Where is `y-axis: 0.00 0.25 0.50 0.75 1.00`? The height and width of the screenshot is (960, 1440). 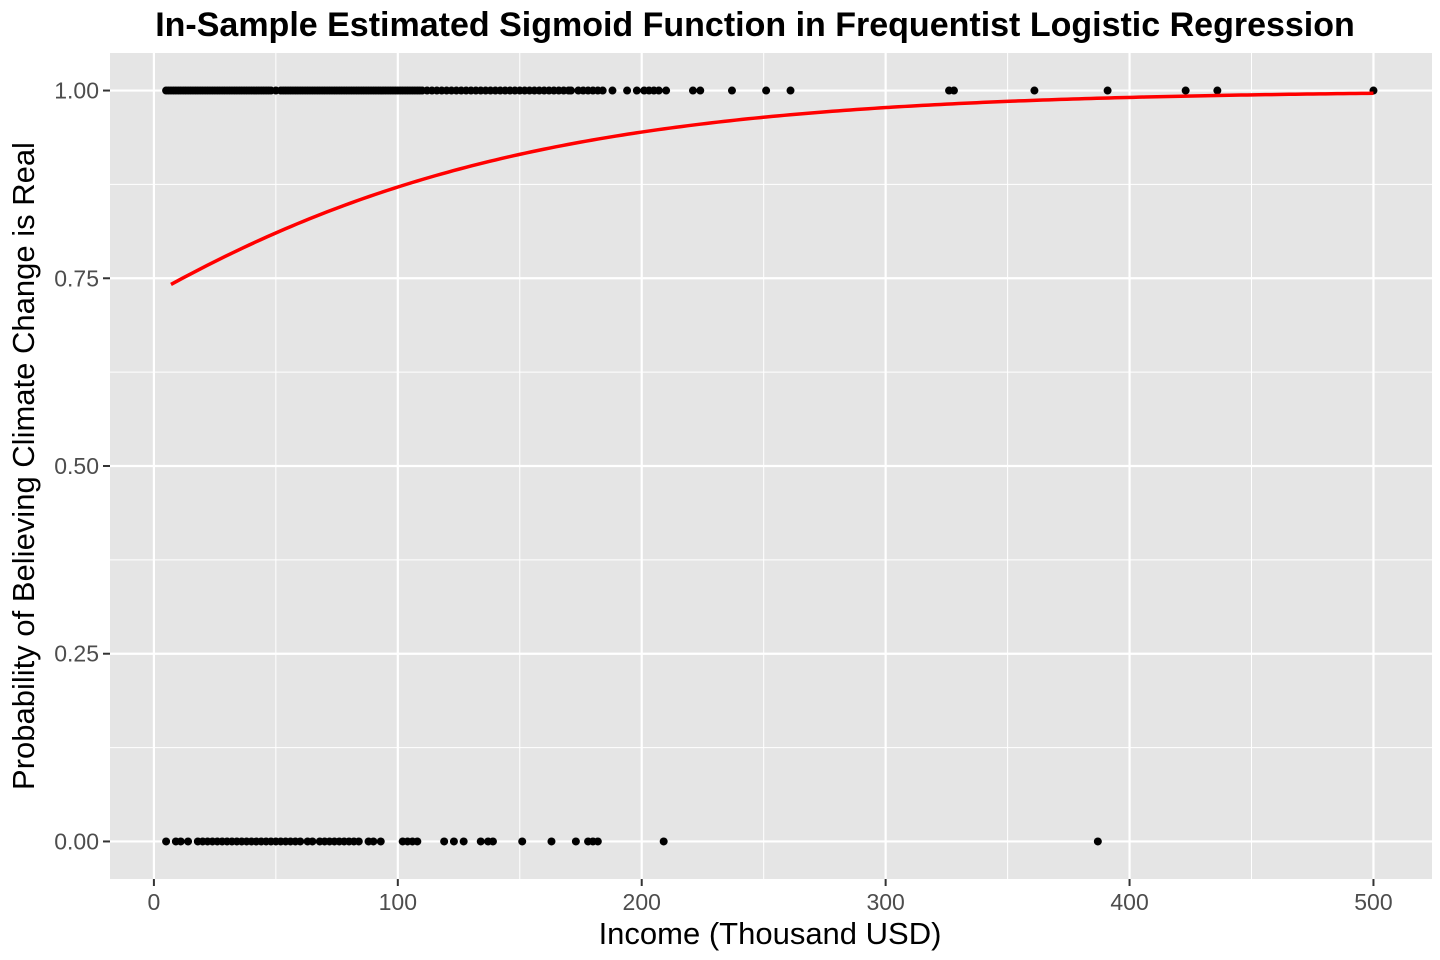
y-axis: 0.00 0.25 0.50 0.75 1.00 is located at coordinates (82, 466).